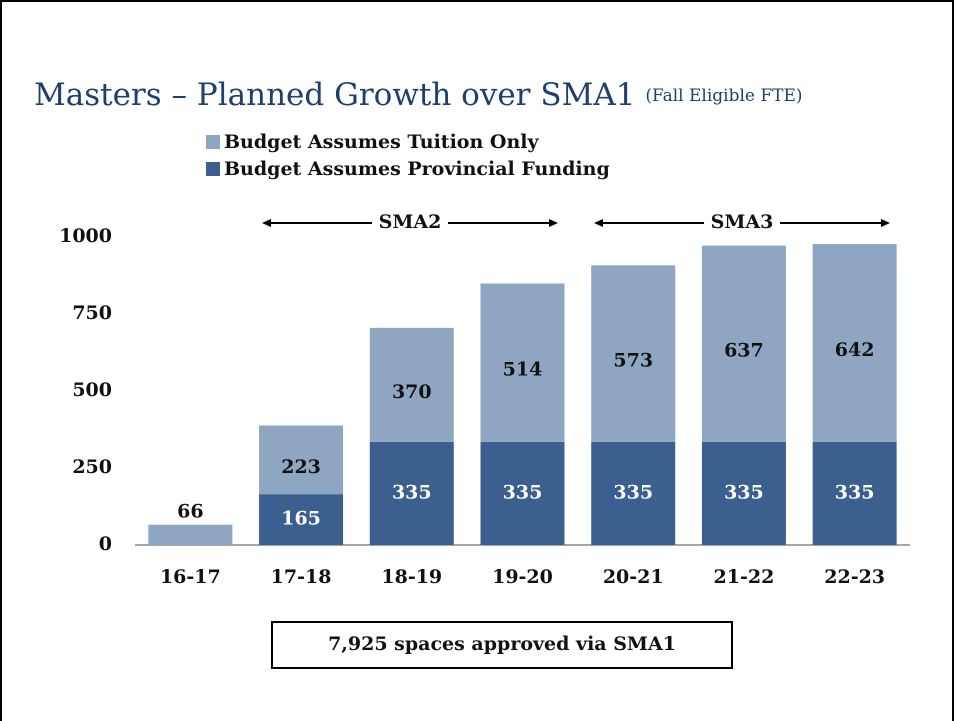 The image size is (954, 721). I want to click on legend-label: Budget Assumes Tuition Only, so click(381, 142).